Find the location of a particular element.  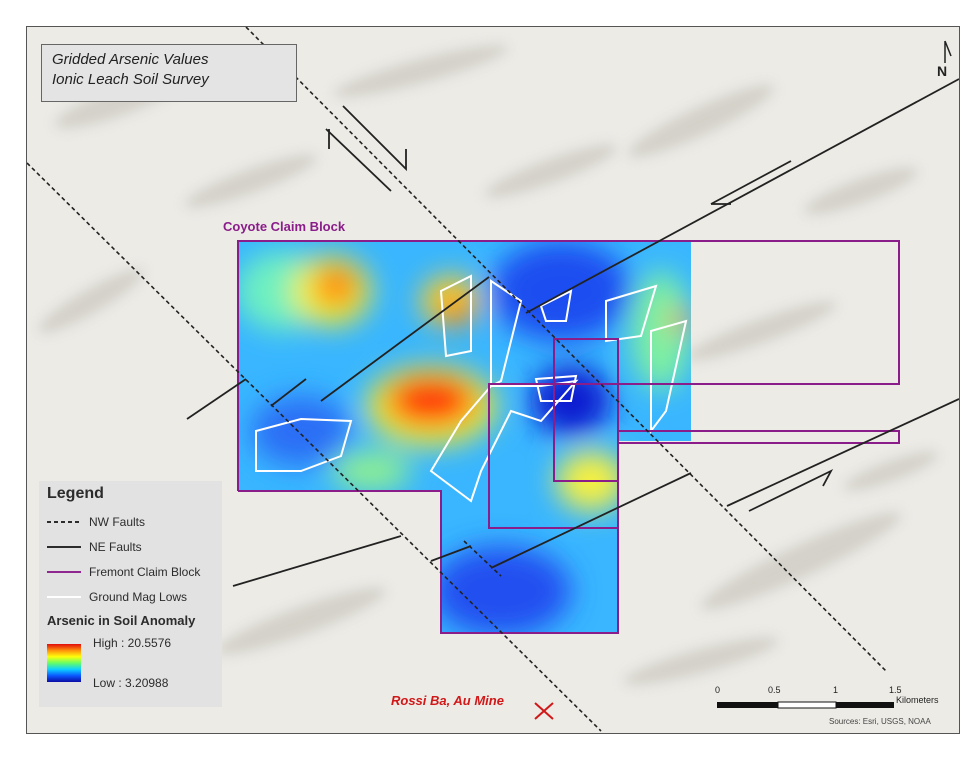

north-arrow-icon is located at coordinates (948, 51).